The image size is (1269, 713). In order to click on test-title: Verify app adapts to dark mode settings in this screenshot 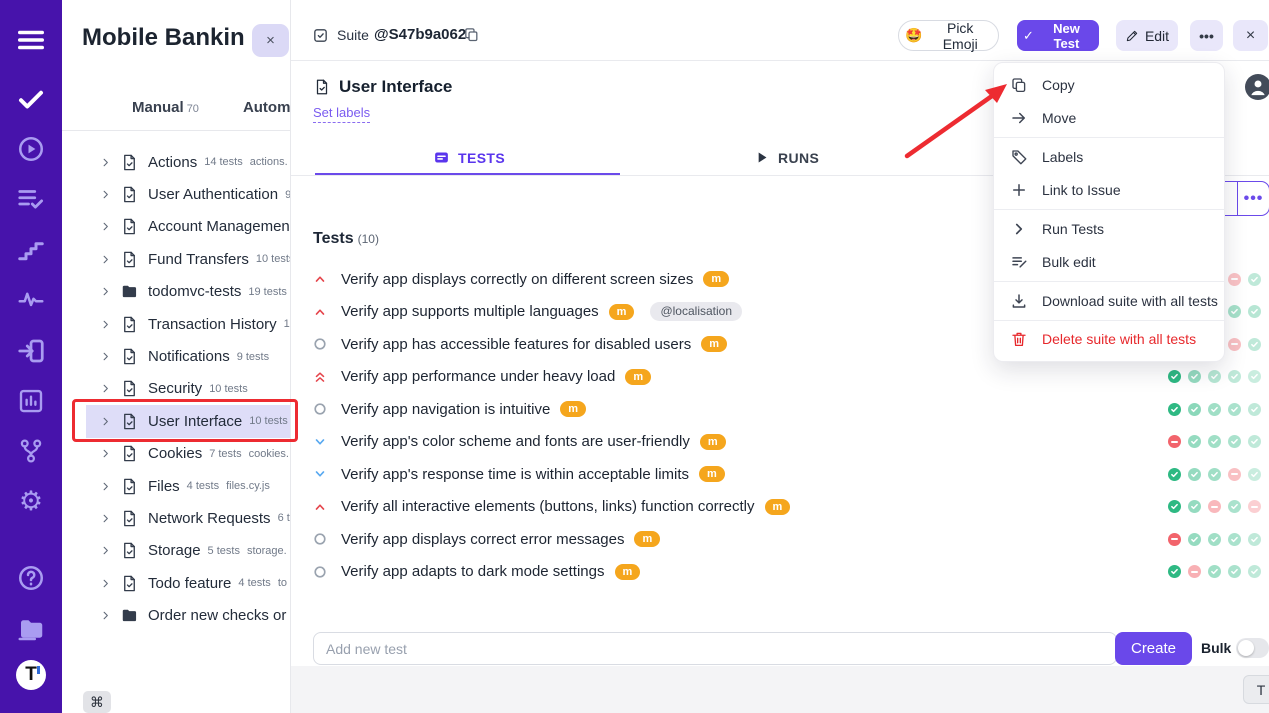, I will do `click(473, 572)`.